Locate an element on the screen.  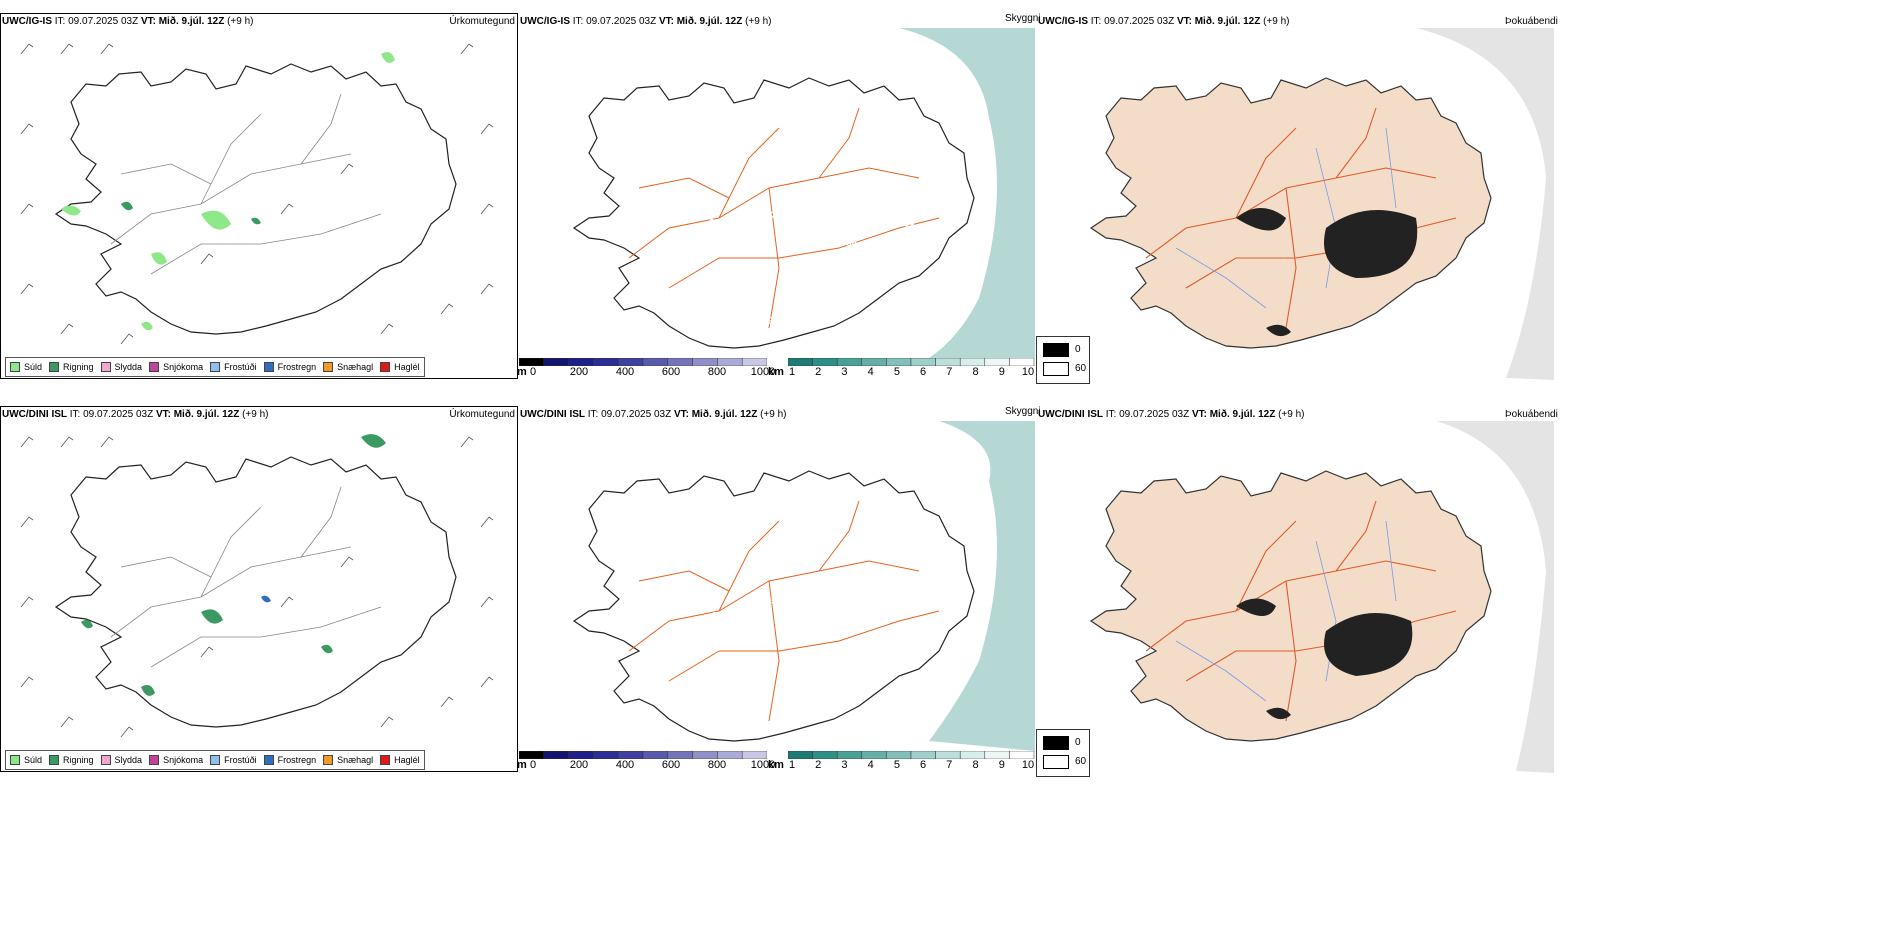
precip-map is located at coordinates (257, 194).